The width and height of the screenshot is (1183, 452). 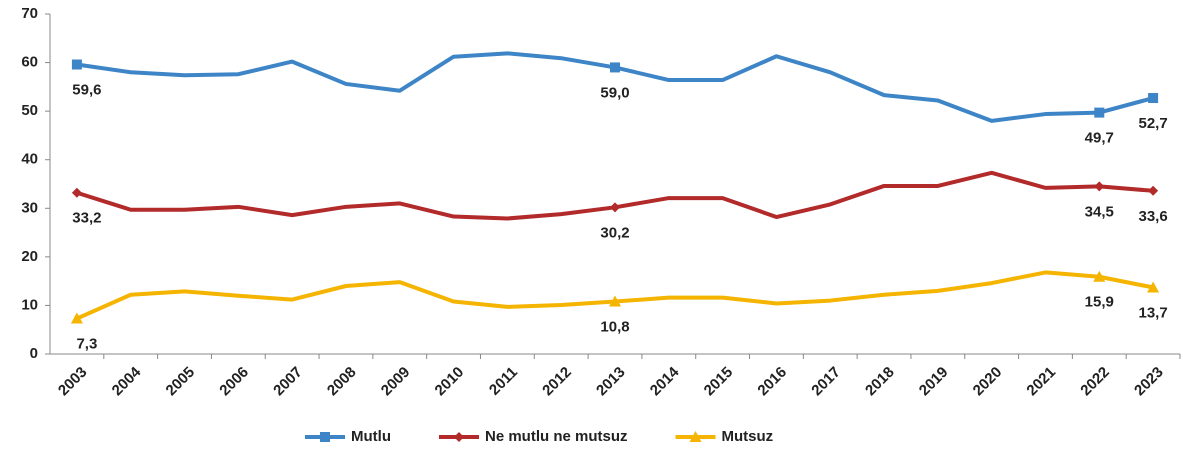 I want to click on x-tick-label: 2016, so click(x=772, y=382).